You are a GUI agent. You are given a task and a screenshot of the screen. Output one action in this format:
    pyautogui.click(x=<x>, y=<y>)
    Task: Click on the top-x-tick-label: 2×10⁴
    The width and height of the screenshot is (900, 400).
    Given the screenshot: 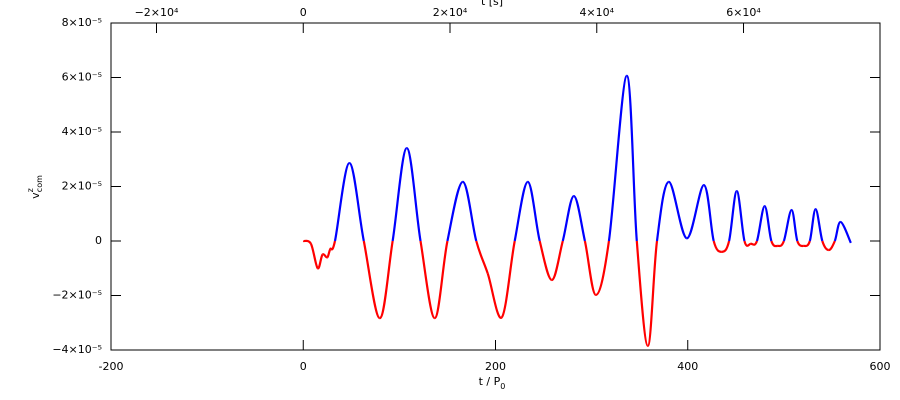 What is the action you would take?
    pyautogui.click(x=450, y=12)
    